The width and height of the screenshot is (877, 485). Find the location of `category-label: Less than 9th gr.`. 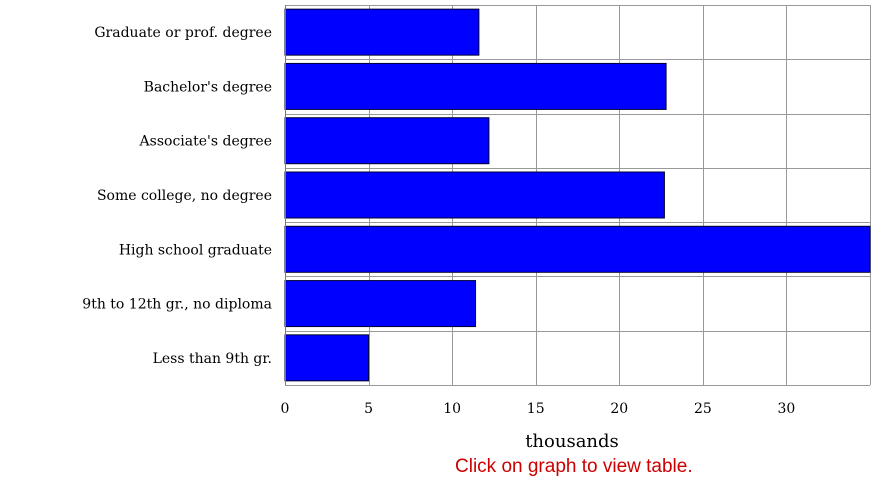

category-label: Less than 9th gr. is located at coordinates (212, 359).